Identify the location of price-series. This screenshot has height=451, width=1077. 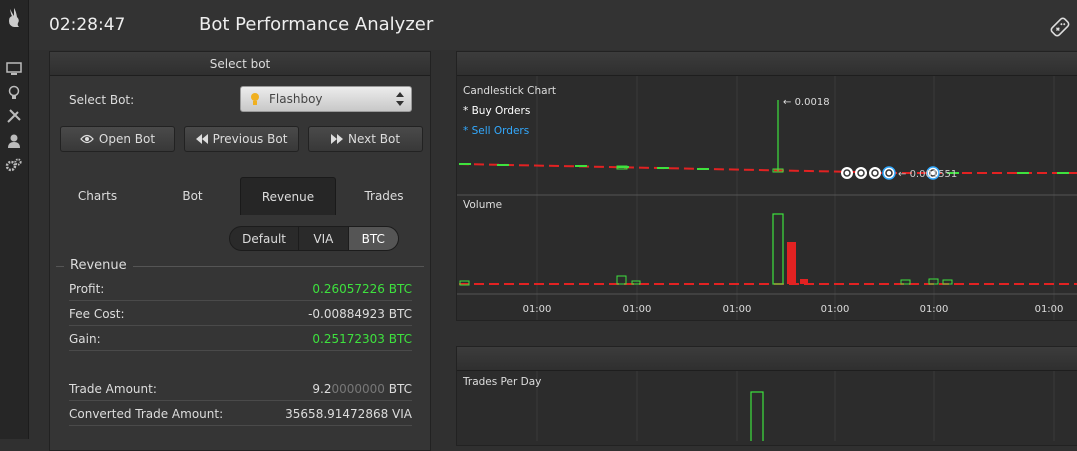
(767, 137).